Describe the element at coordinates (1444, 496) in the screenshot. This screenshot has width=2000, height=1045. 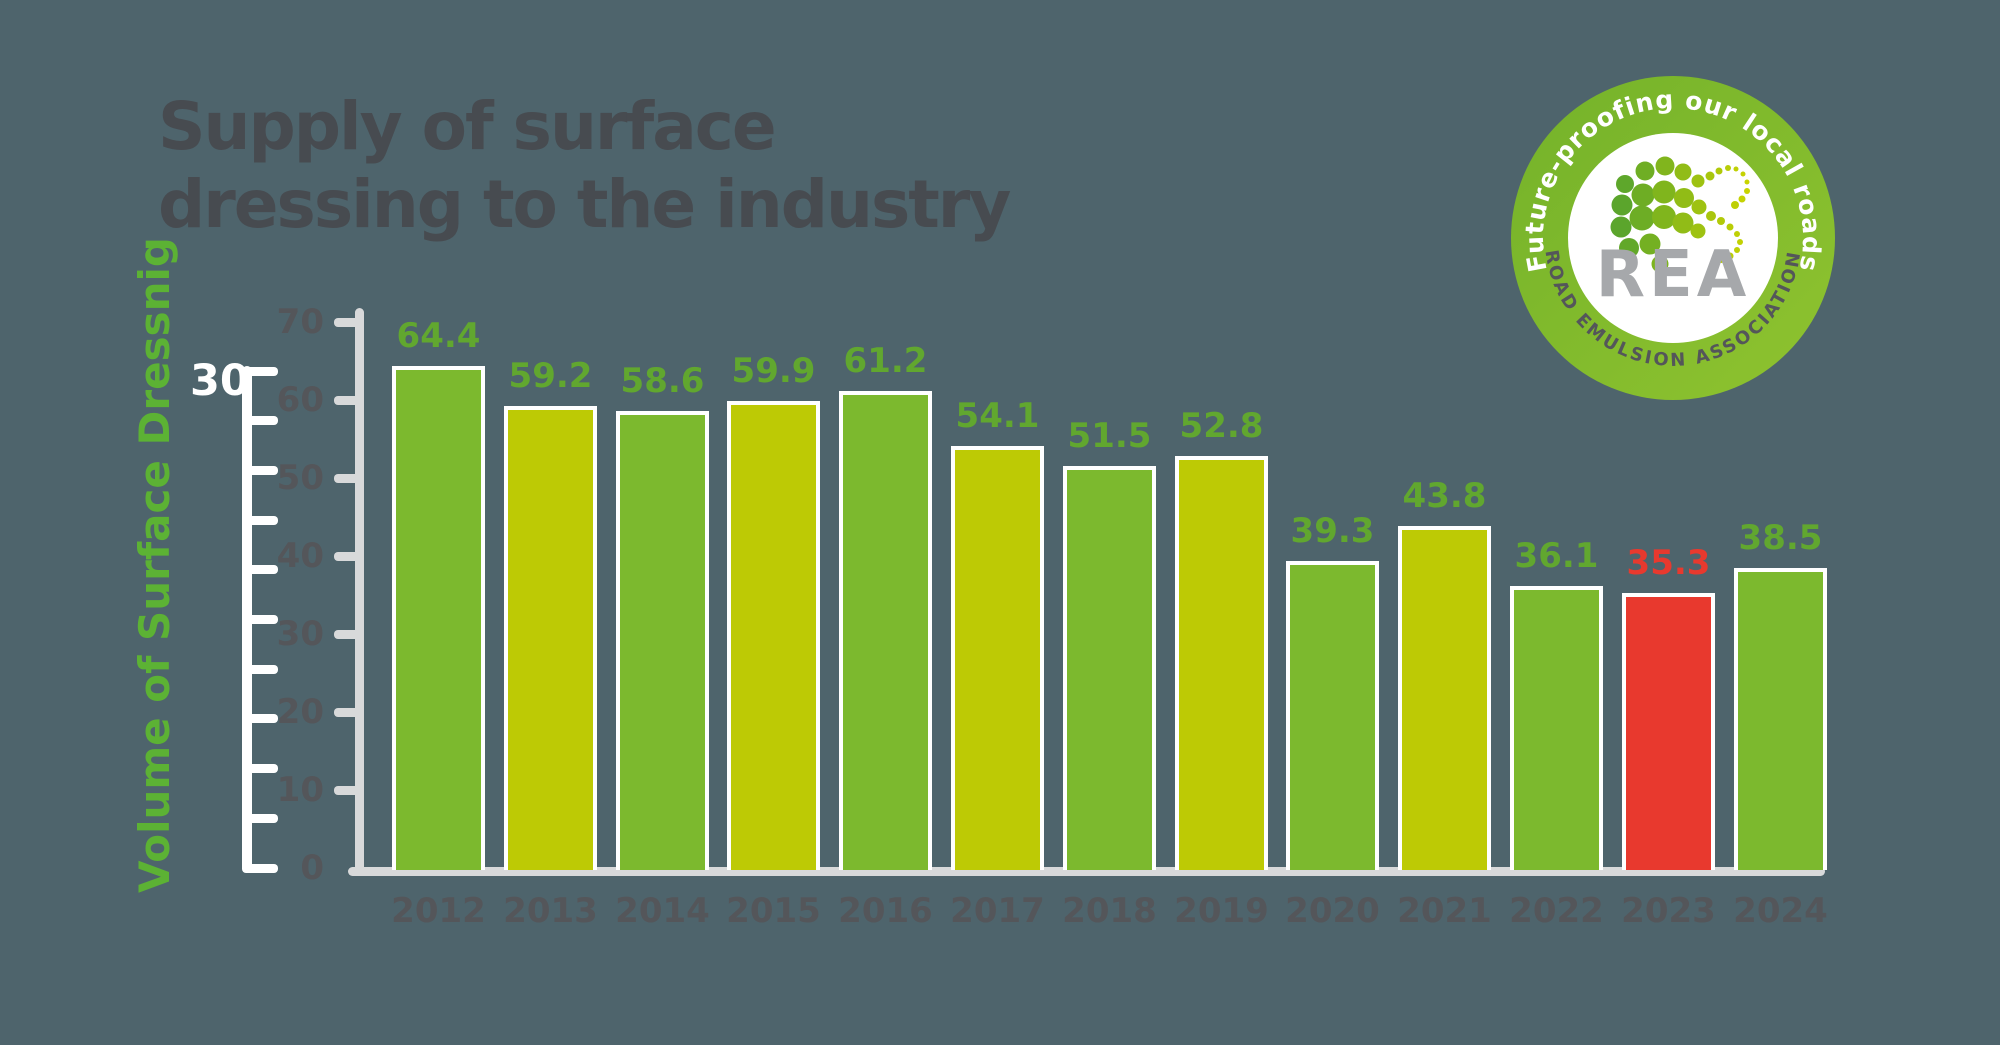
I see `value-label-2021: 43.8` at that location.